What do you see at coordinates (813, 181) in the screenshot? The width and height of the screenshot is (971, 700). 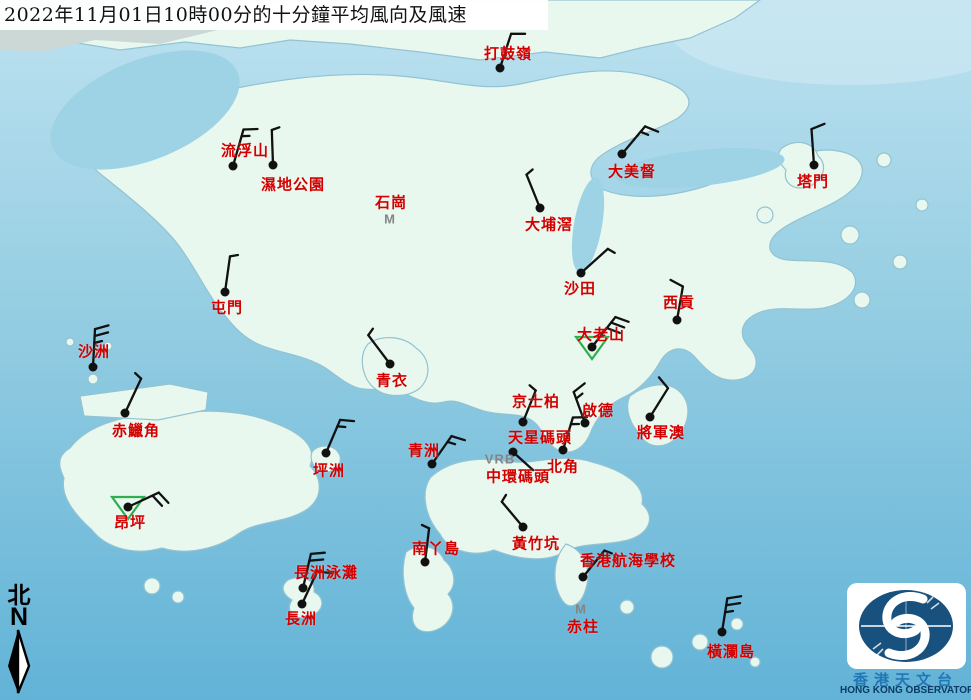 I see `station-label-tap-mun: 塔門` at bounding box center [813, 181].